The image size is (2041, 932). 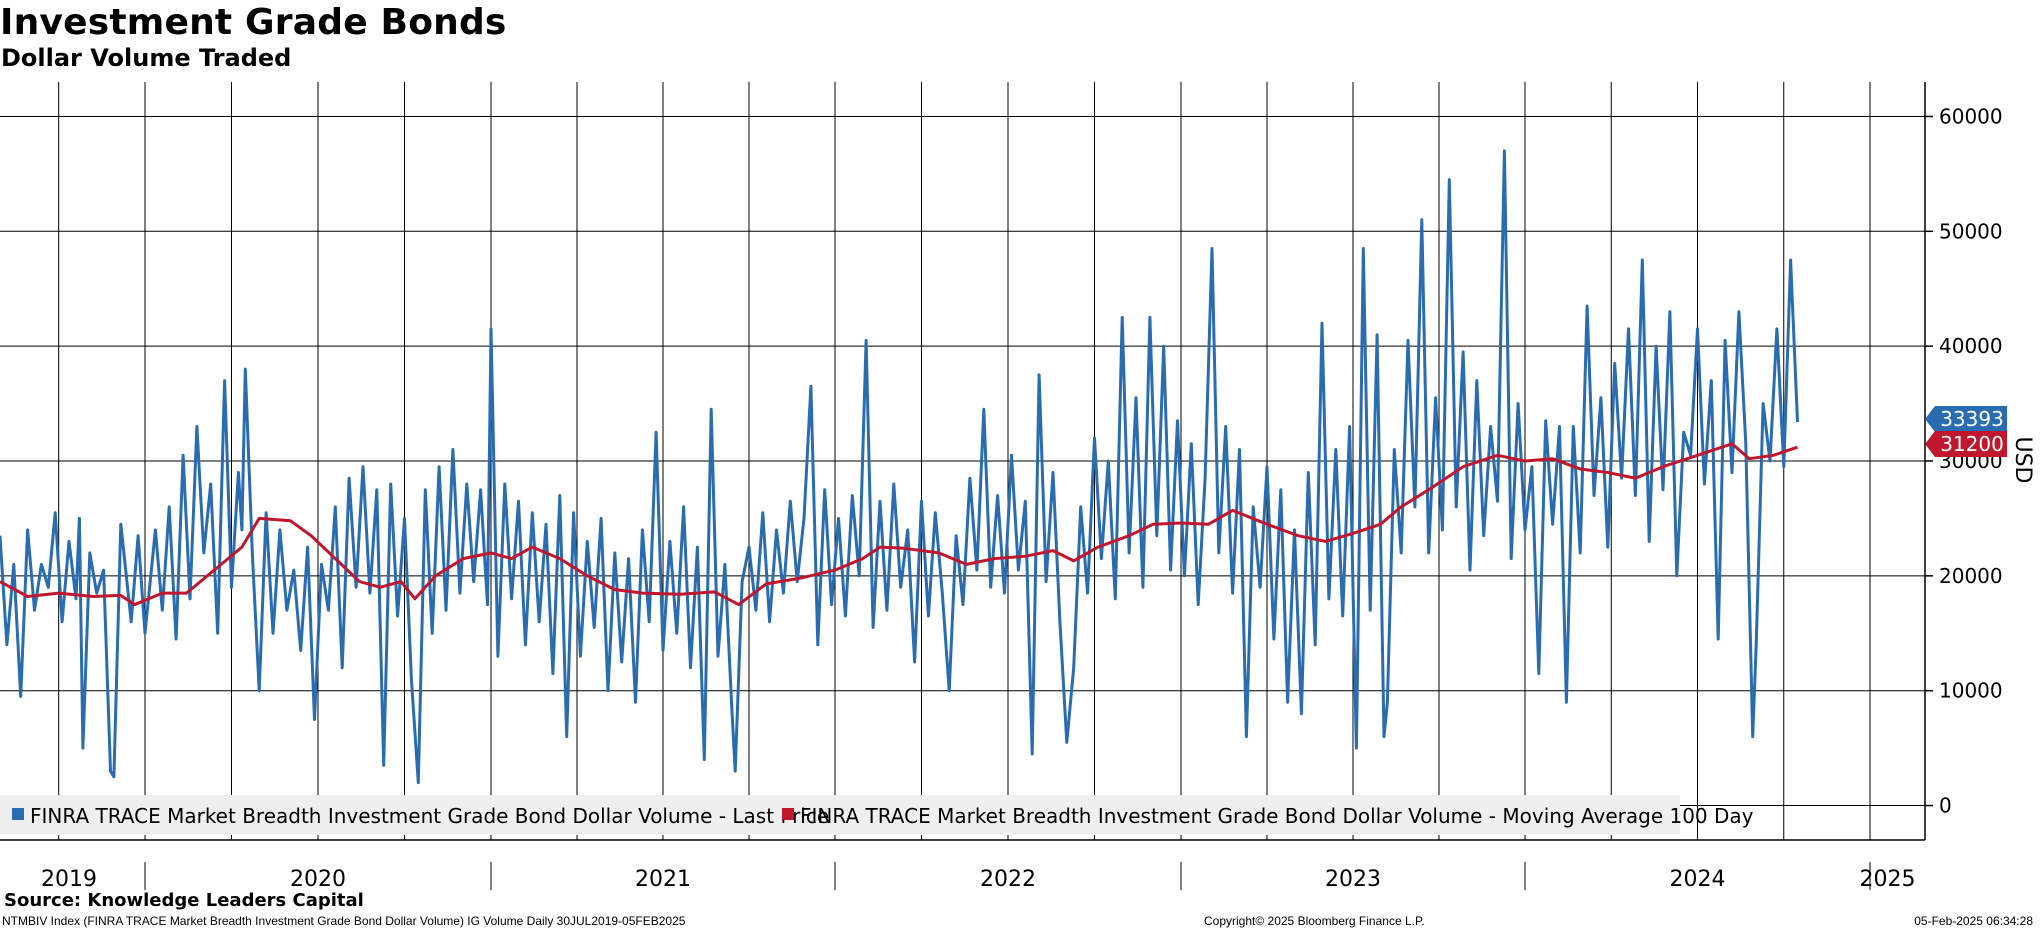 What do you see at coordinates (1973, 921) in the screenshot?
I see `timestamp: 05-Feb-2025 06:34:28` at bounding box center [1973, 921].